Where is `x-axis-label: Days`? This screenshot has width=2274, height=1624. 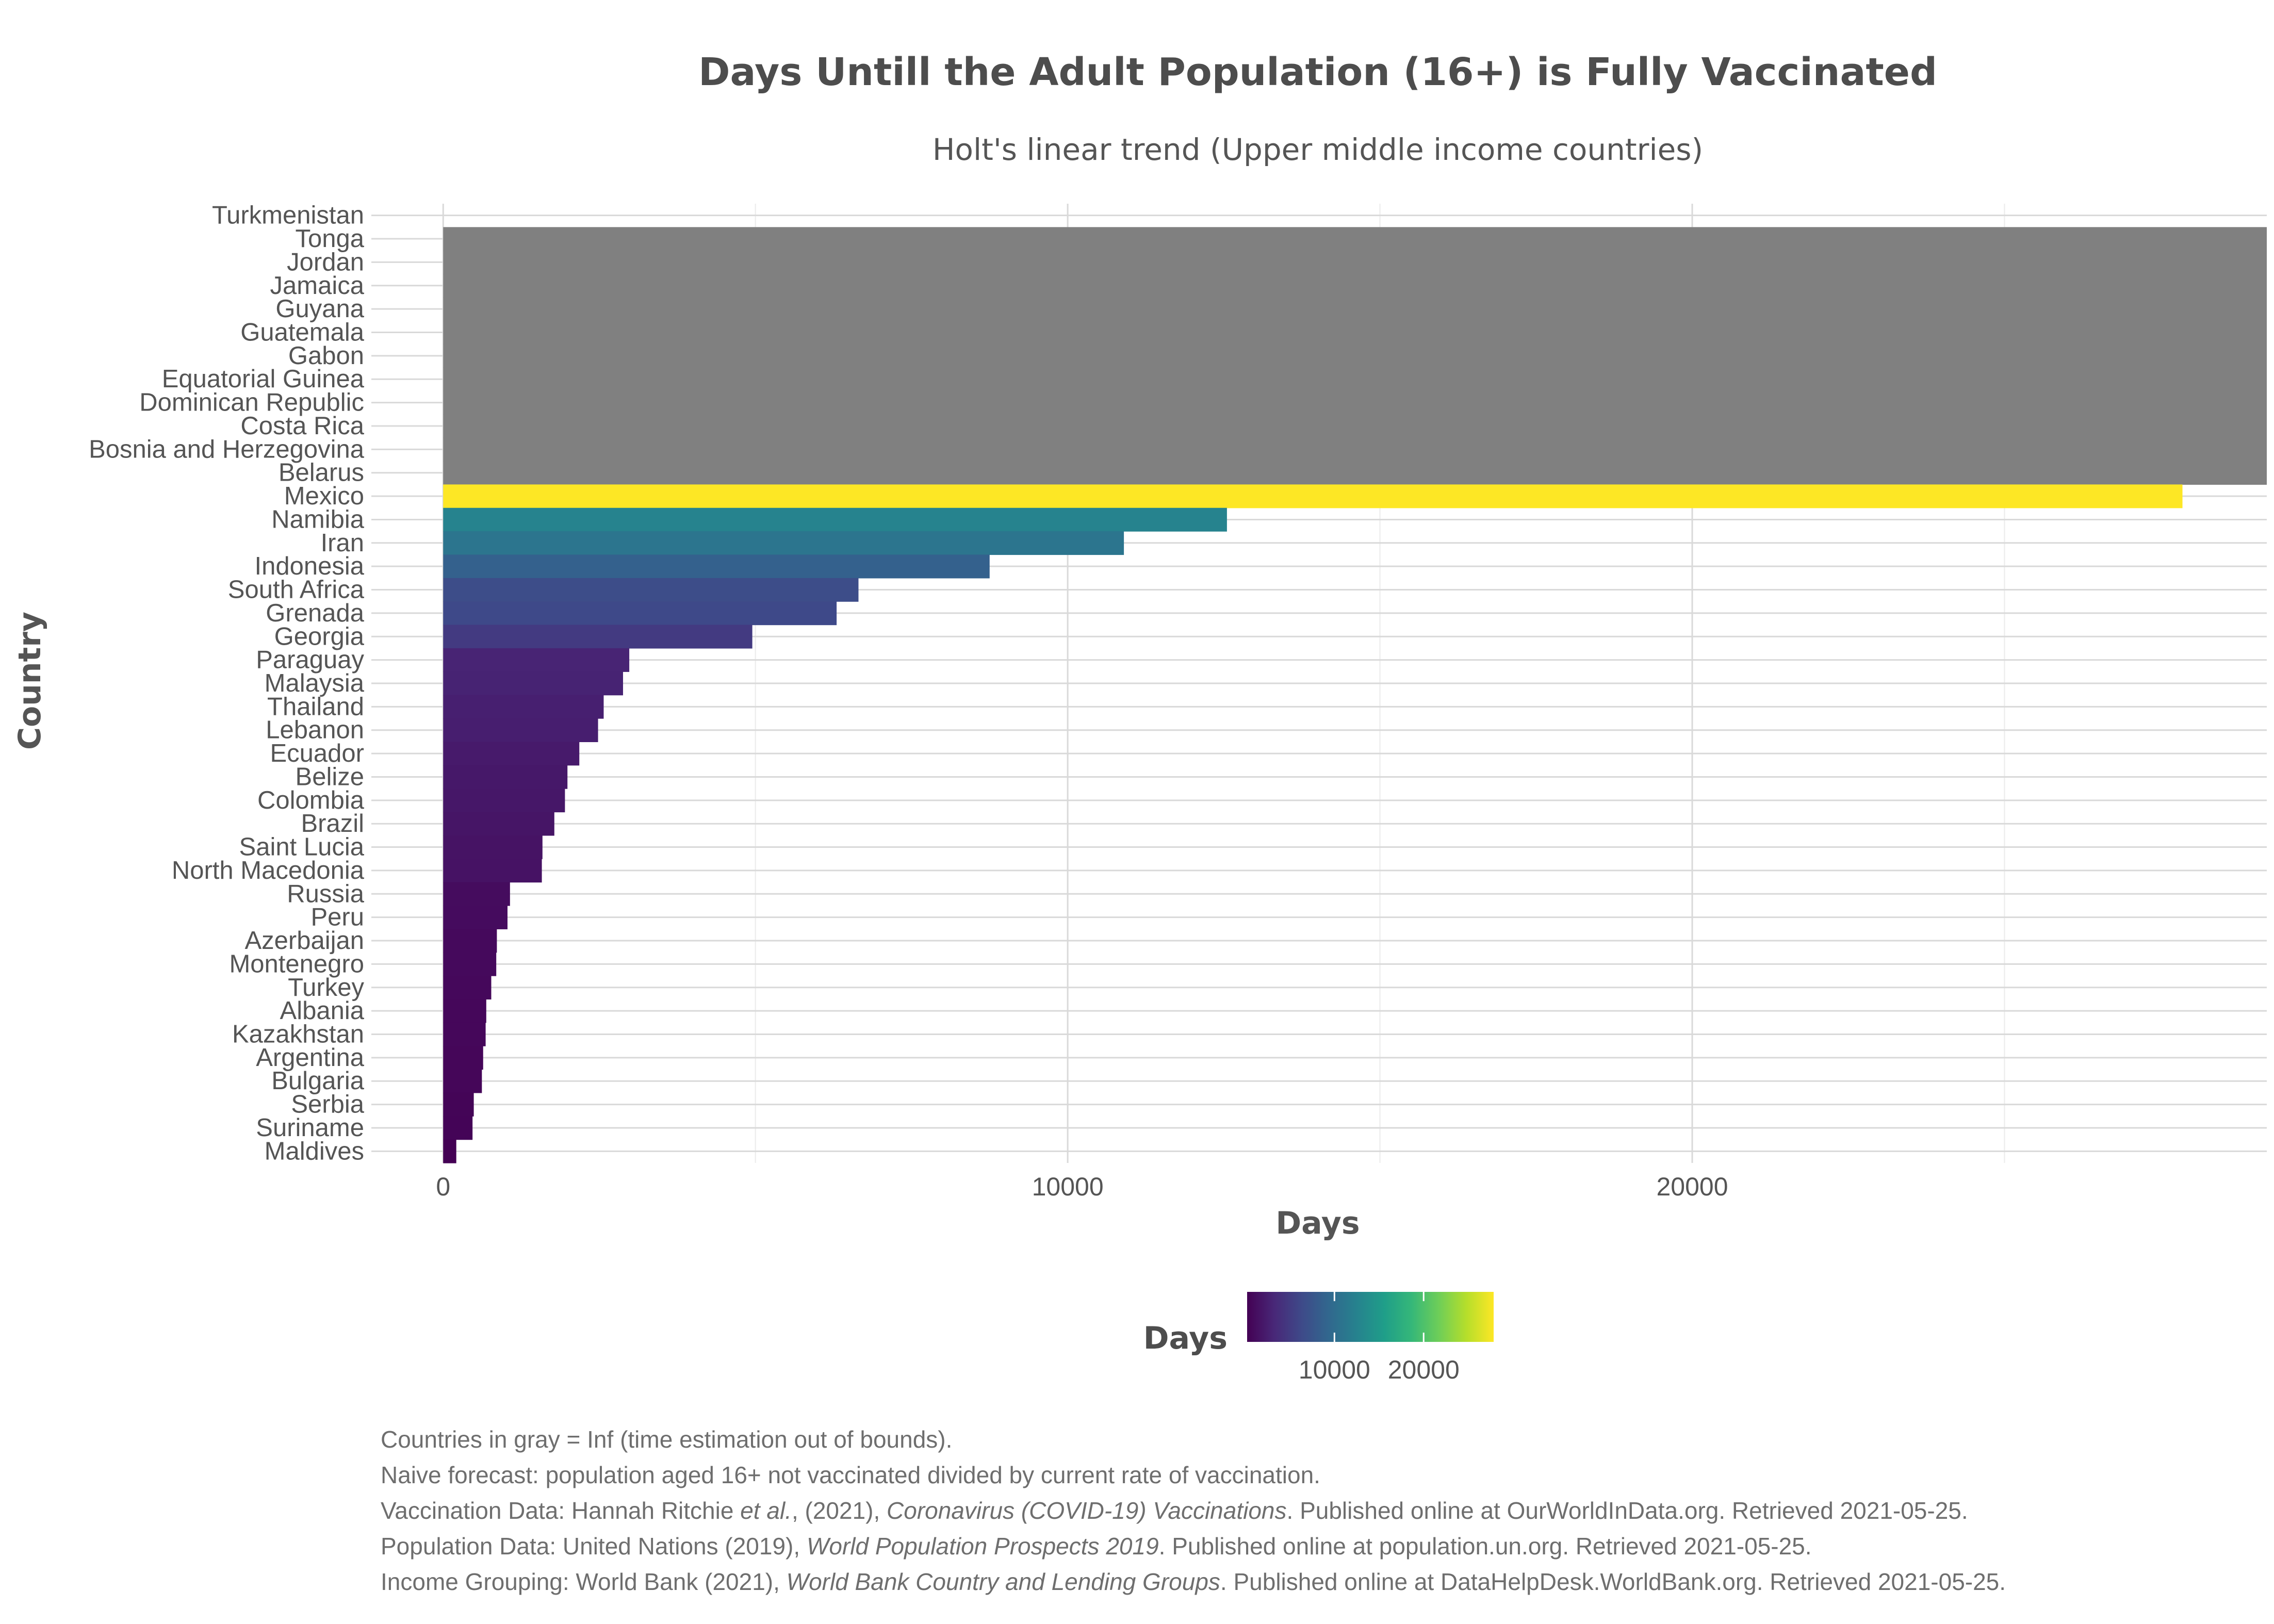
x-axis-label: Days is located at coordinates (1317, 1223).